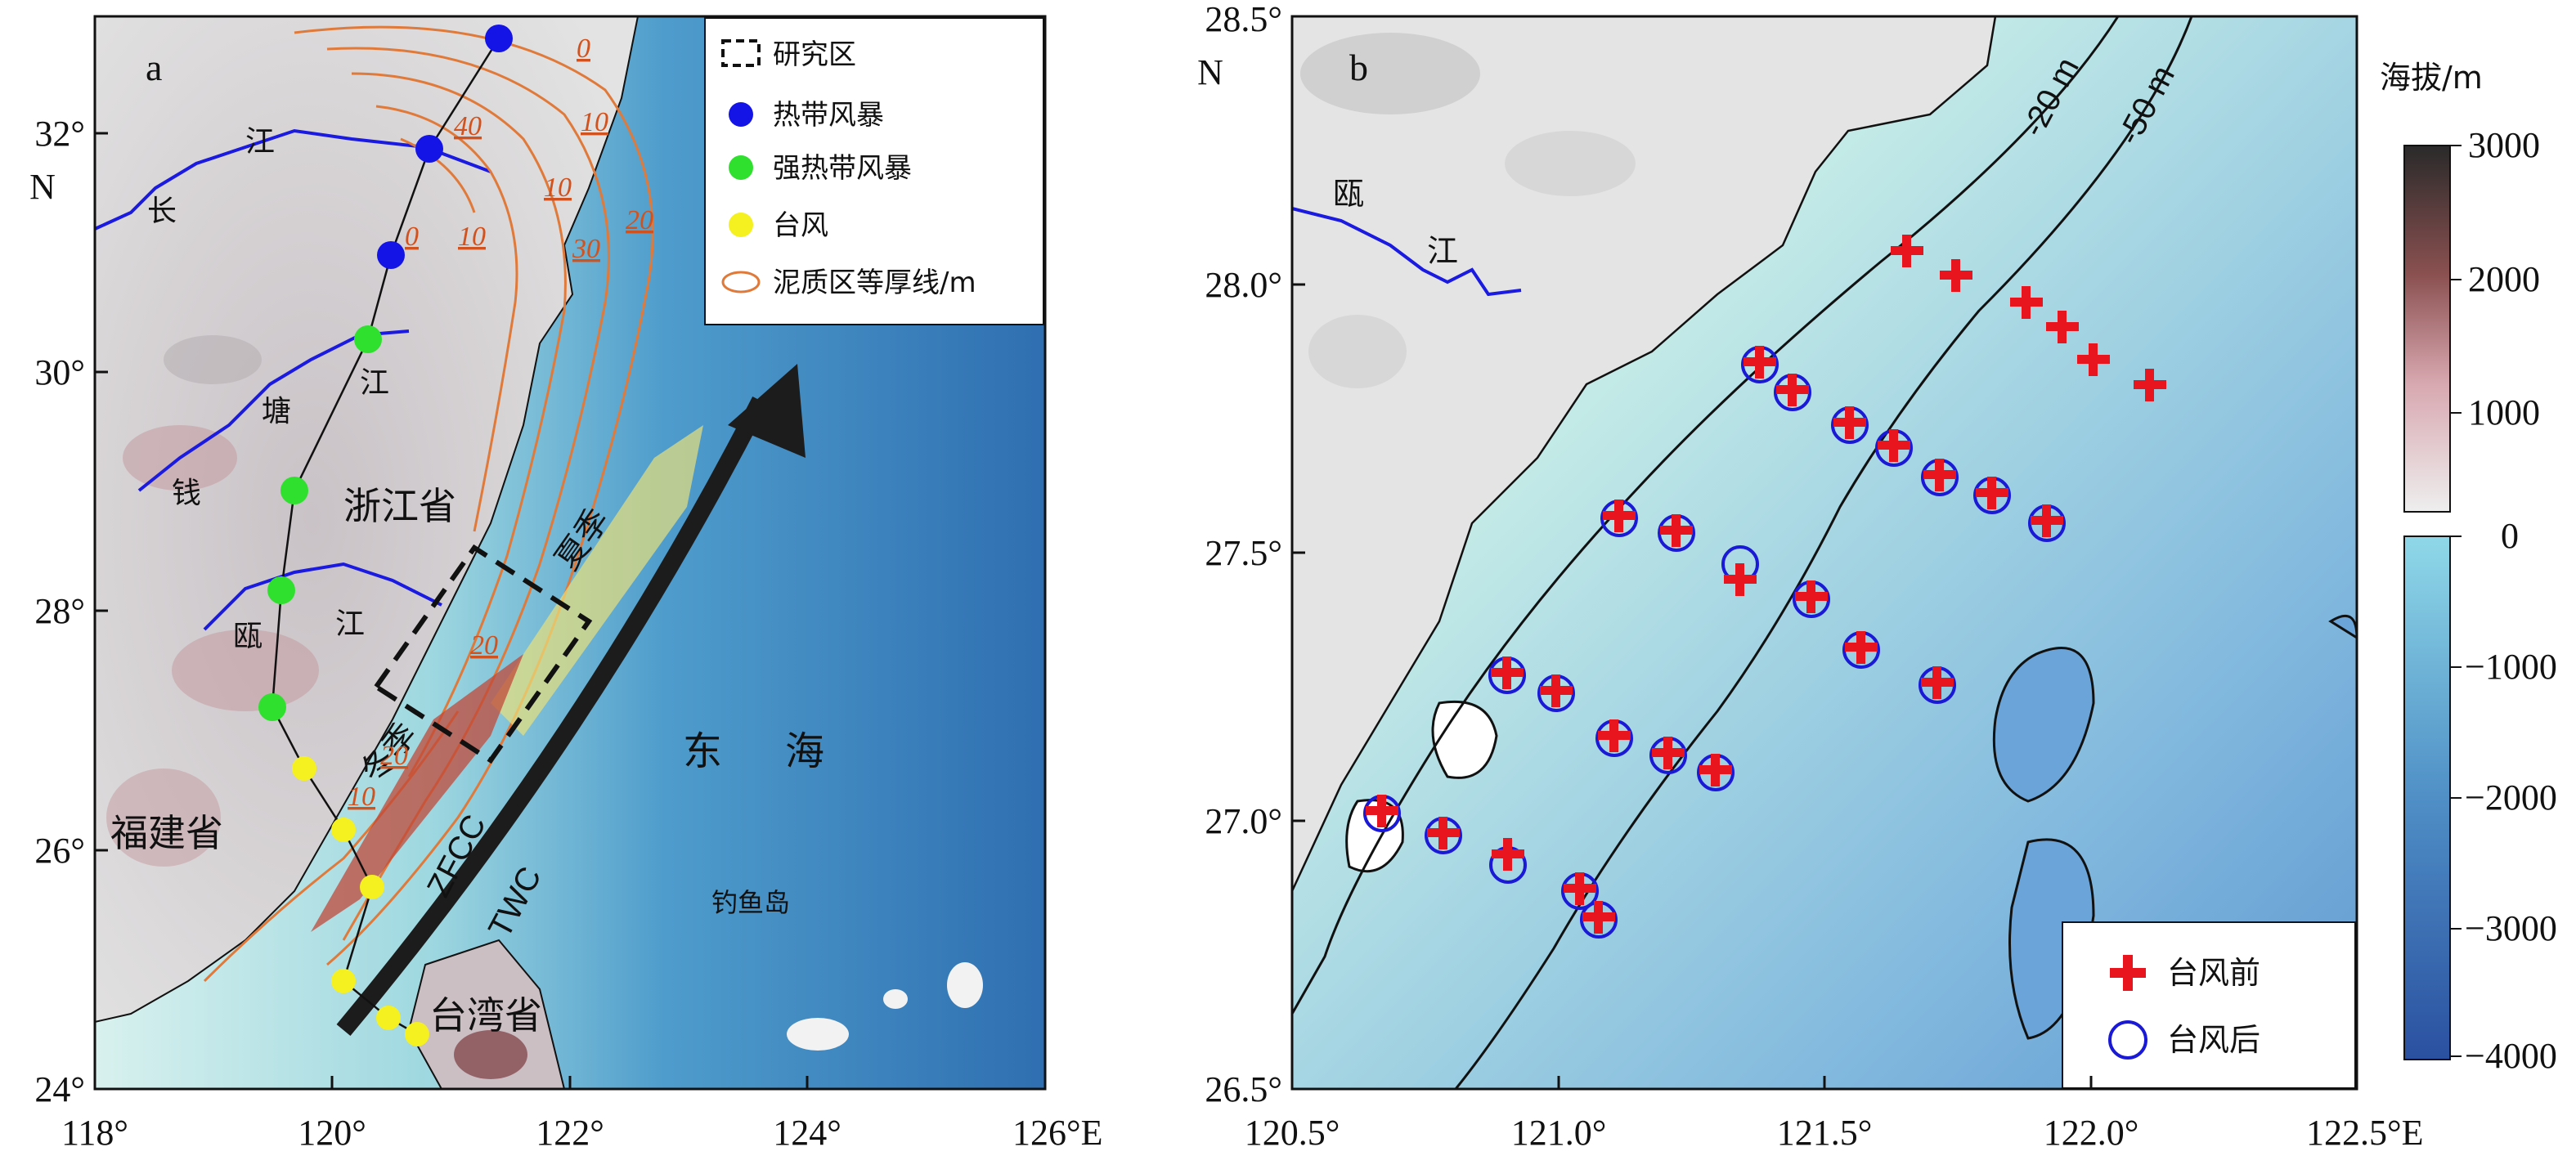 This screenshot has width=2576, height=1174. Describe the element at coordinates (815, 54) in the screenshot. I see `legend-study-area-label: 研究区` at that location.